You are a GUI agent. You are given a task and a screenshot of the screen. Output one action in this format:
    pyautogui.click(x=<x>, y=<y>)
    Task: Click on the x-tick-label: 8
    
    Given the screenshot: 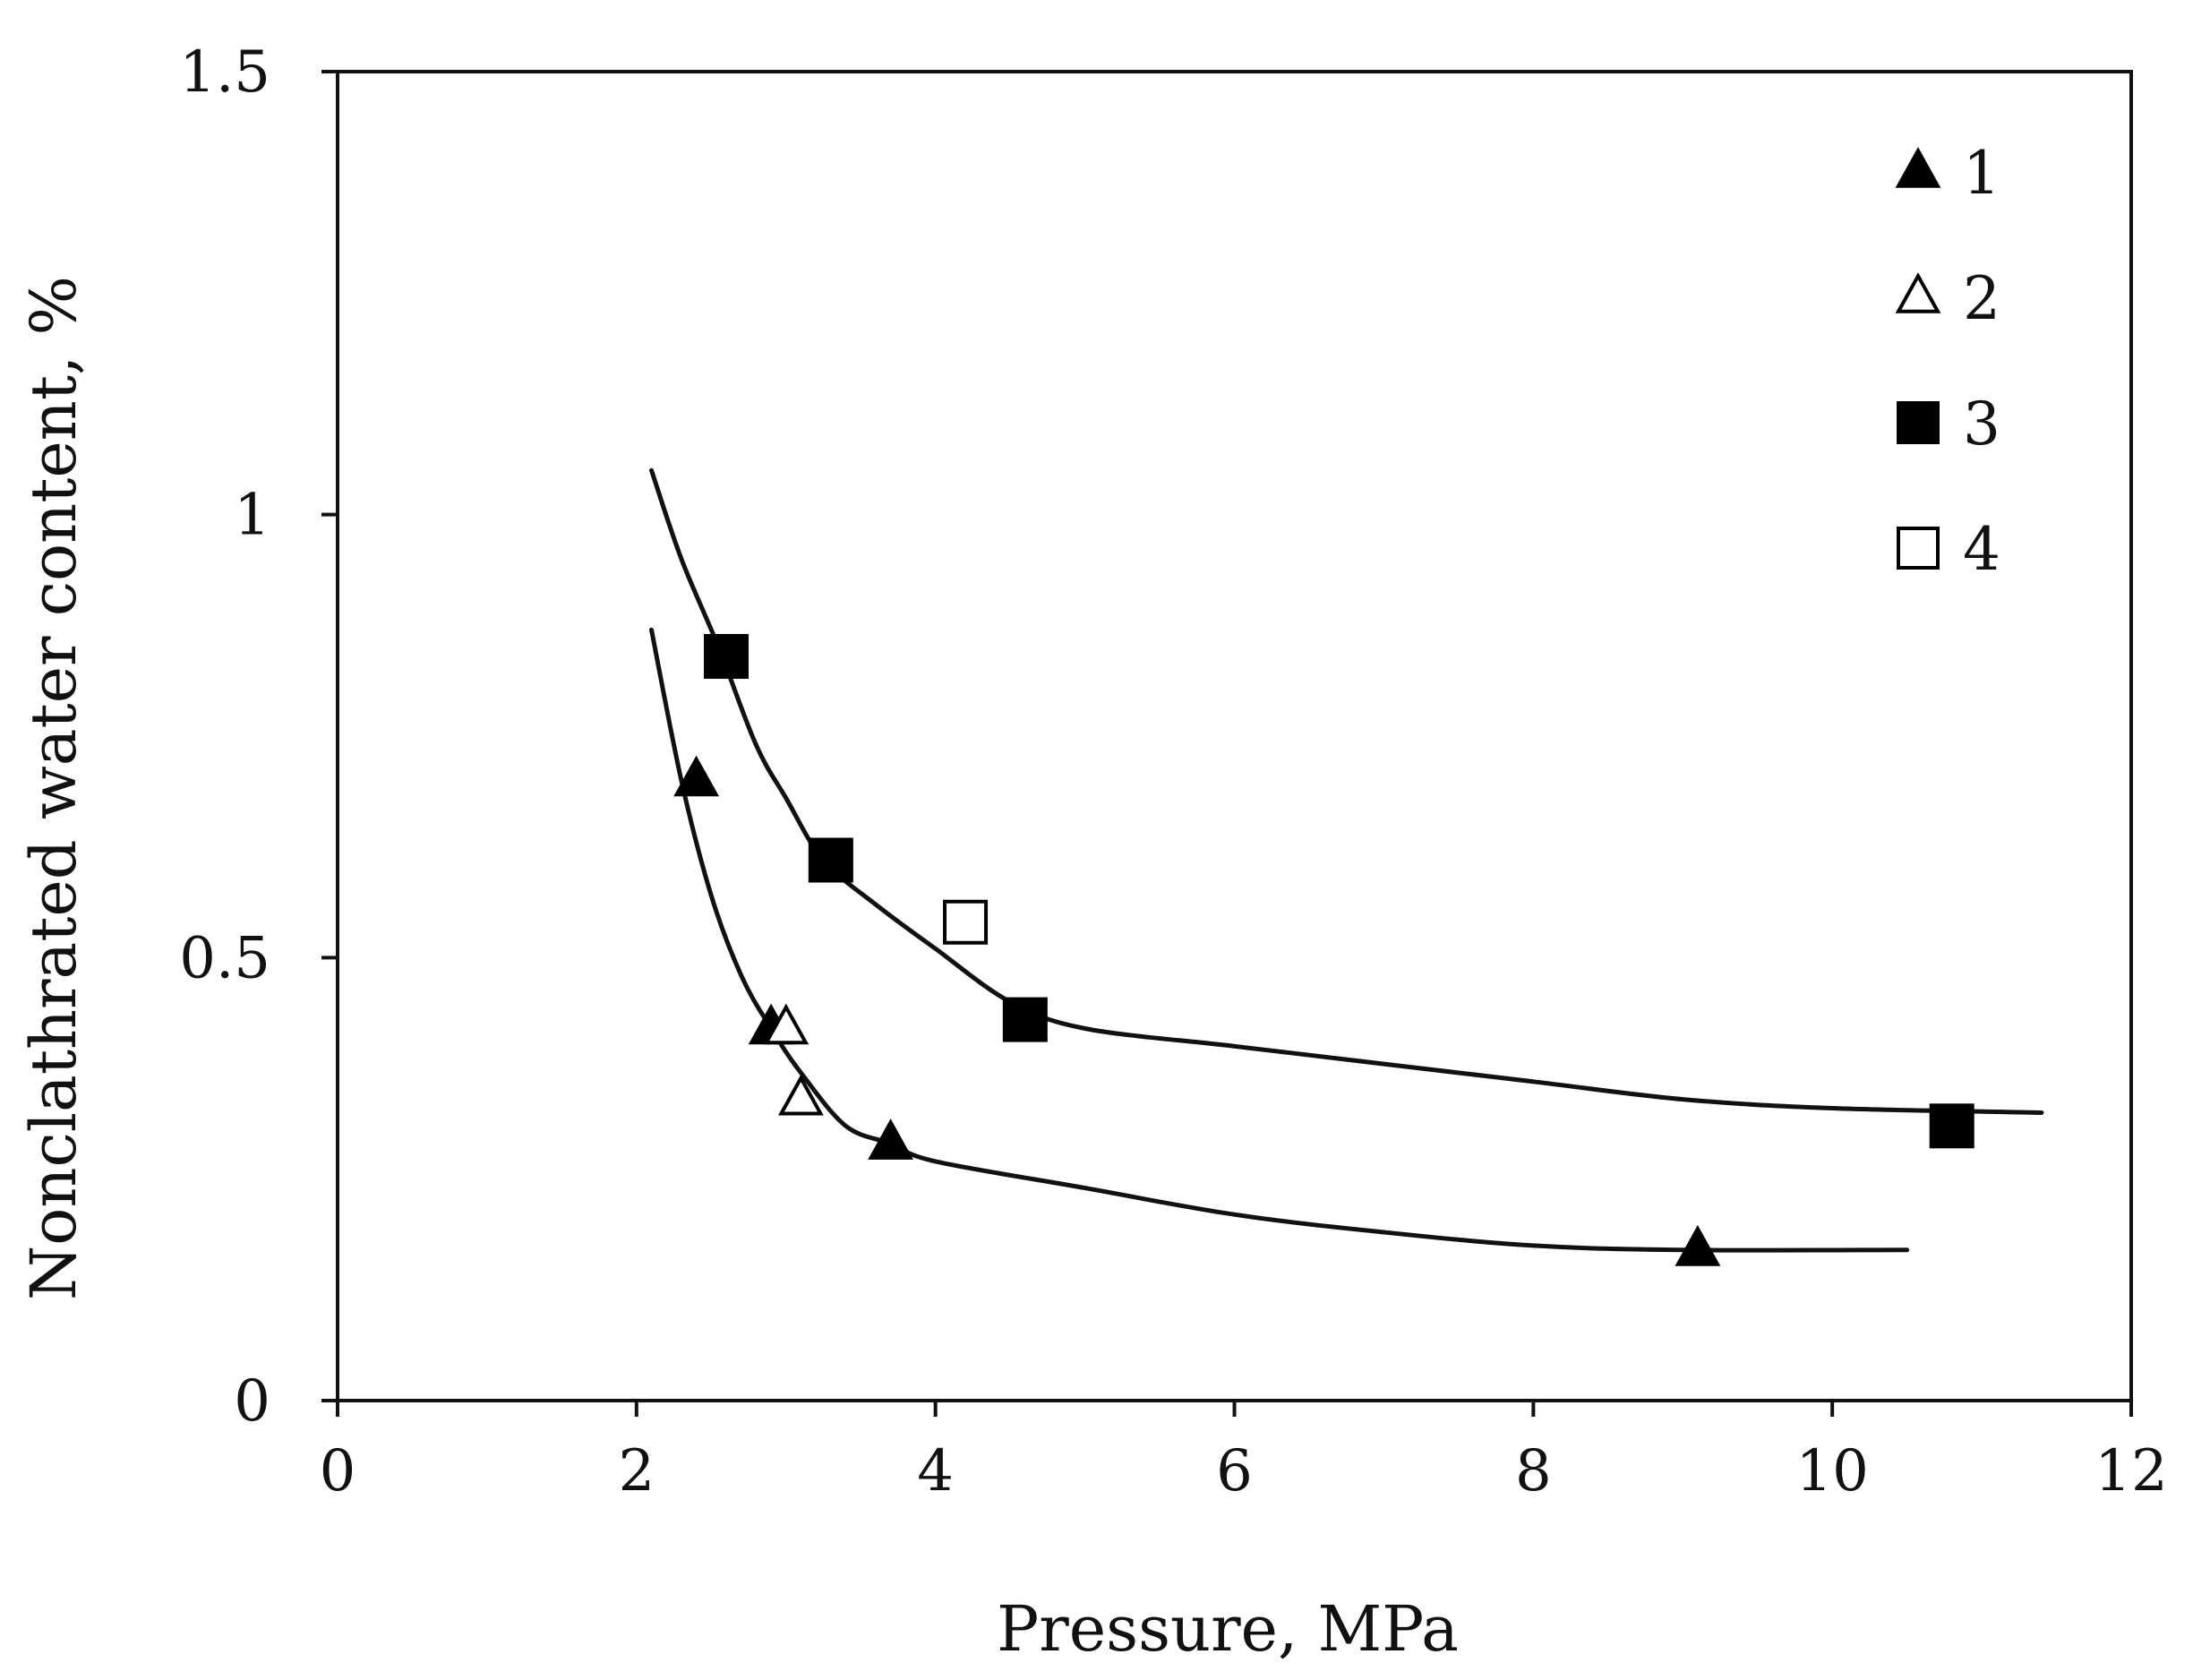 What is the action you would take?
    pyautogui.click(x=1533, y=1471)
    